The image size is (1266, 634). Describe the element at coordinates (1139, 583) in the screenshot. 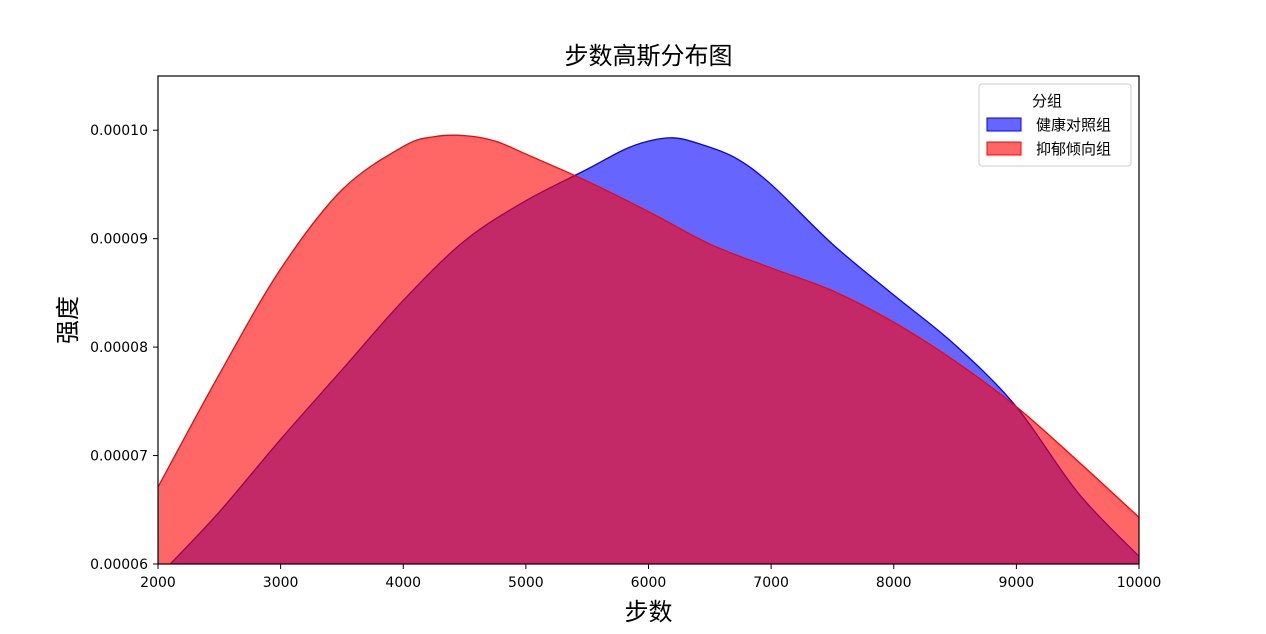

I see `x-tick-label: 10000` at that location.